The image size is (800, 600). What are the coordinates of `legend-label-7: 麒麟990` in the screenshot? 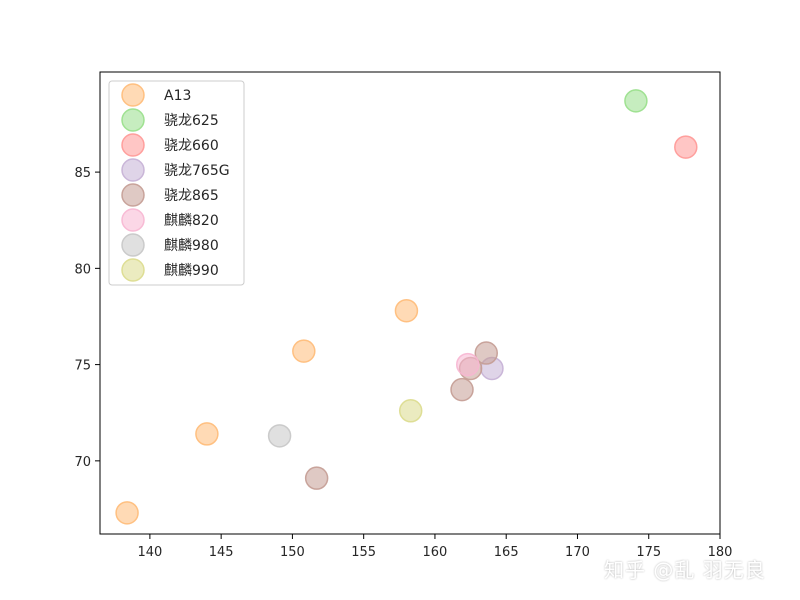 It's located at (191, 271).